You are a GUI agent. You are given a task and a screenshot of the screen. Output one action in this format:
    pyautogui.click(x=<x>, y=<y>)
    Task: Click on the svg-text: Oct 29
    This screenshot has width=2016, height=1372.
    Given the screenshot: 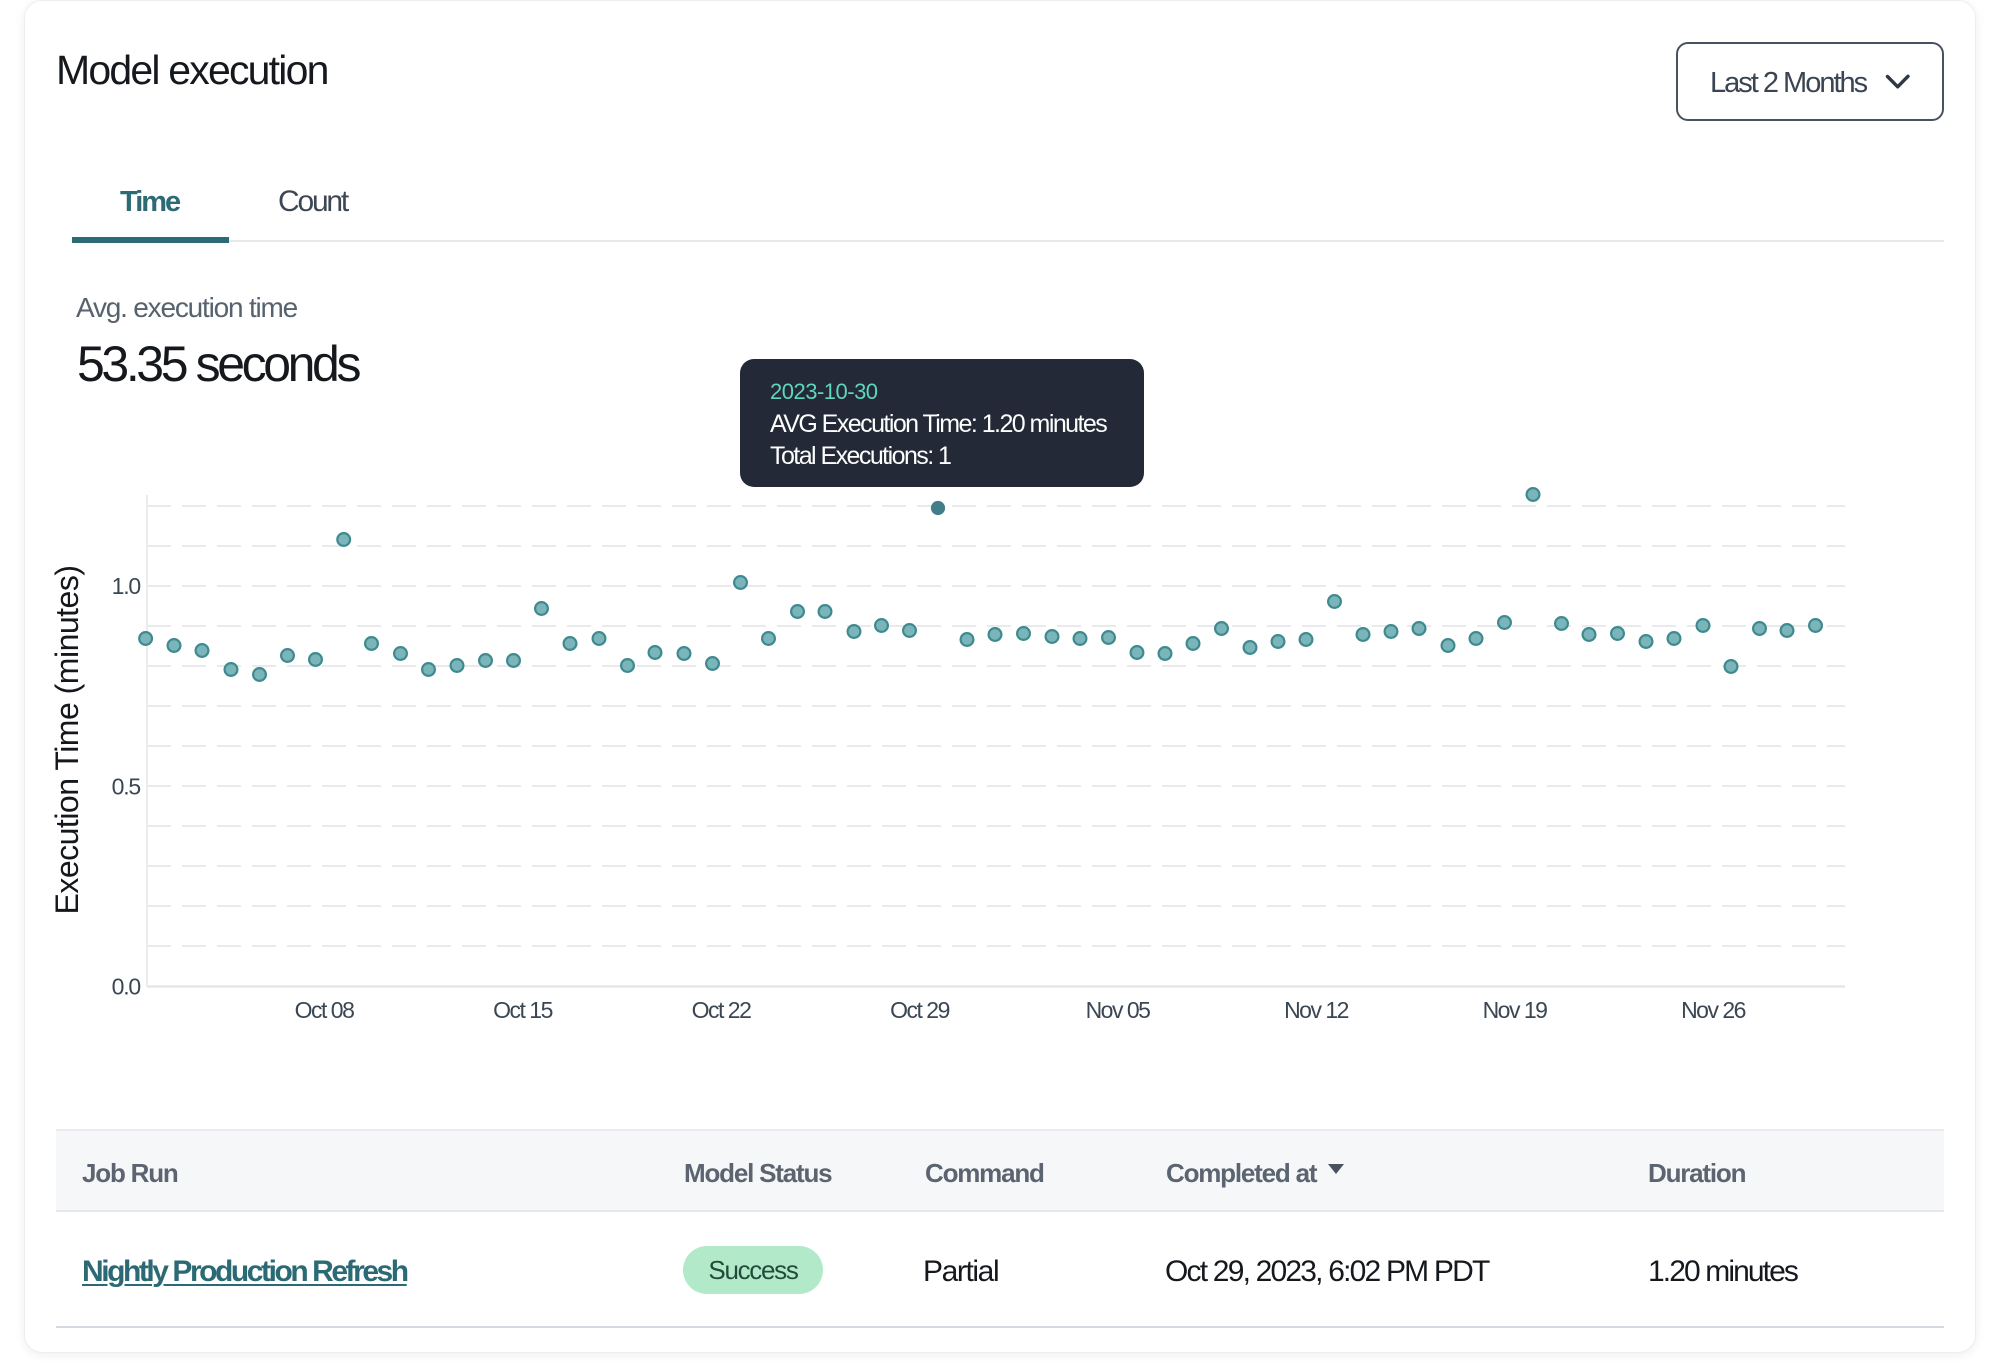 What is the action you would take?
    pyautogui.click(x=919, y=1010)
    